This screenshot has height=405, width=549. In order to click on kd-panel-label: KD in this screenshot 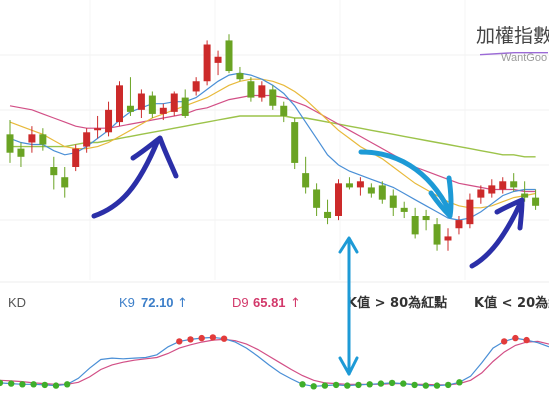, I will do `click(17, 302)`.